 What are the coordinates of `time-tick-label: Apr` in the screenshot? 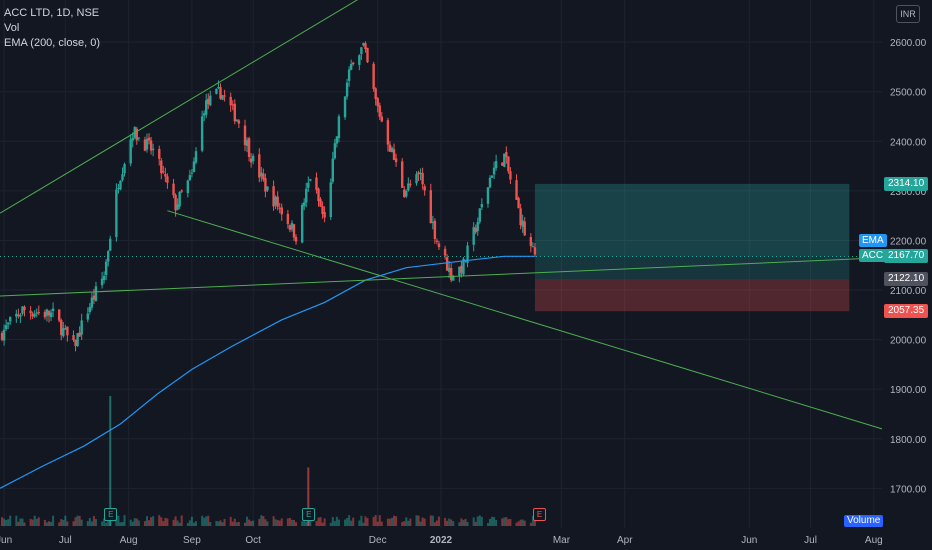 It's located at (625, 540).